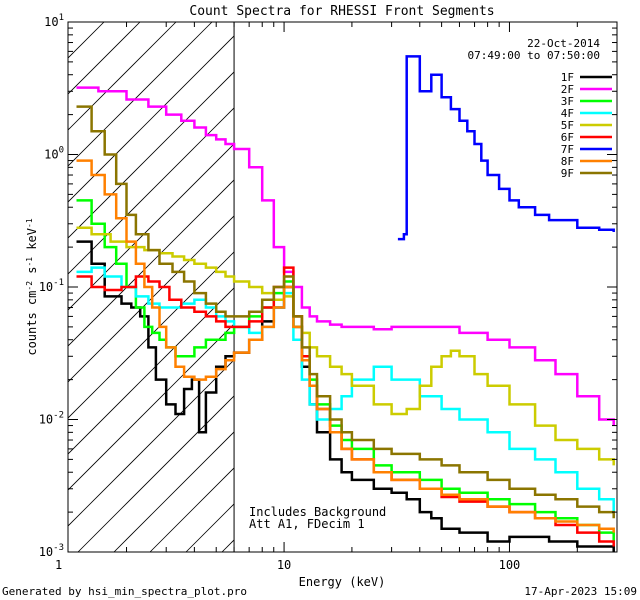  What do you see at coordinates (32, 286) in the screenshot?
I see `y-axis-label: counts cm-2 s-1 keV-1` at bounding box center [32, 286].